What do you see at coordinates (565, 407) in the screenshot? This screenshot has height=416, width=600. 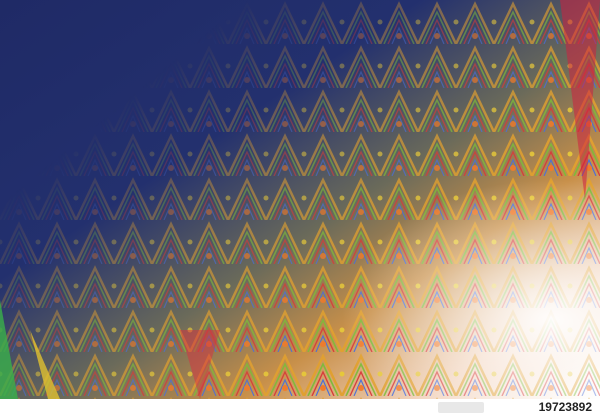 I see `image-id: 19723892` at bounding box center [565, 407].